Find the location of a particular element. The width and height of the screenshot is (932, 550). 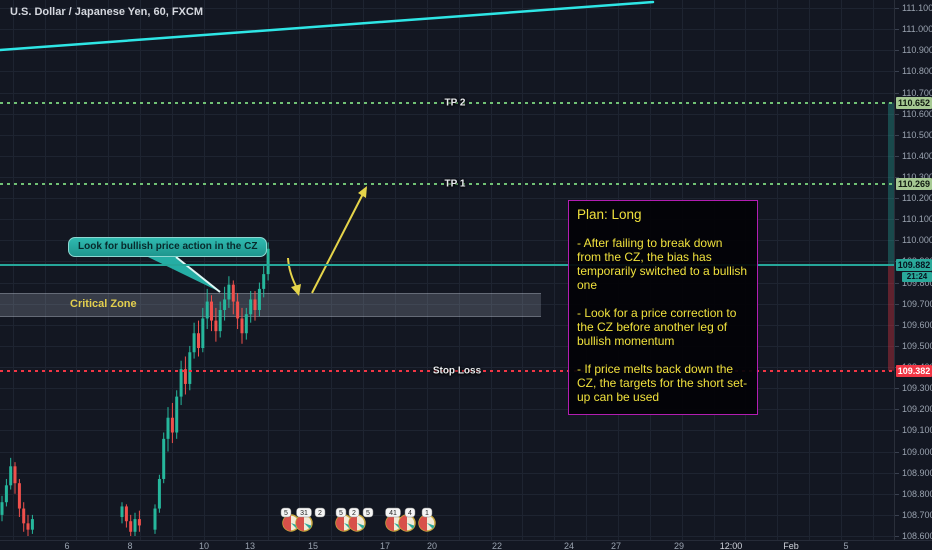

tp2-price-line is located at coordinates (447, 102).